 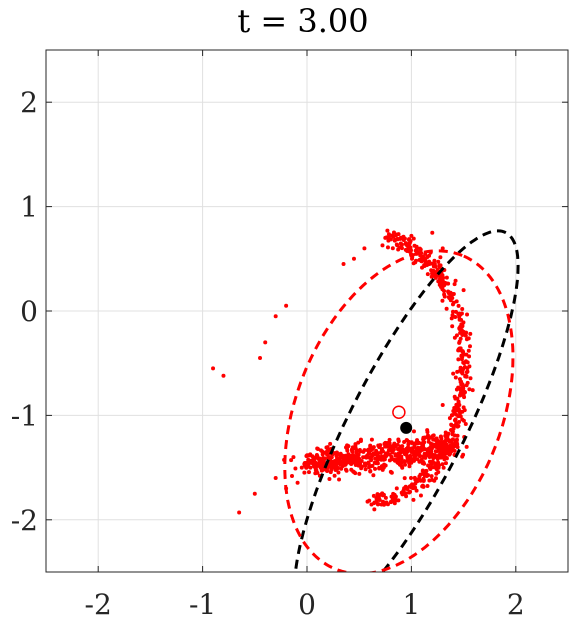 What do you see at coordinates (307, 604) in the screenshot?
I see `x-tick-label: 0` at bounding box center [307, 604].